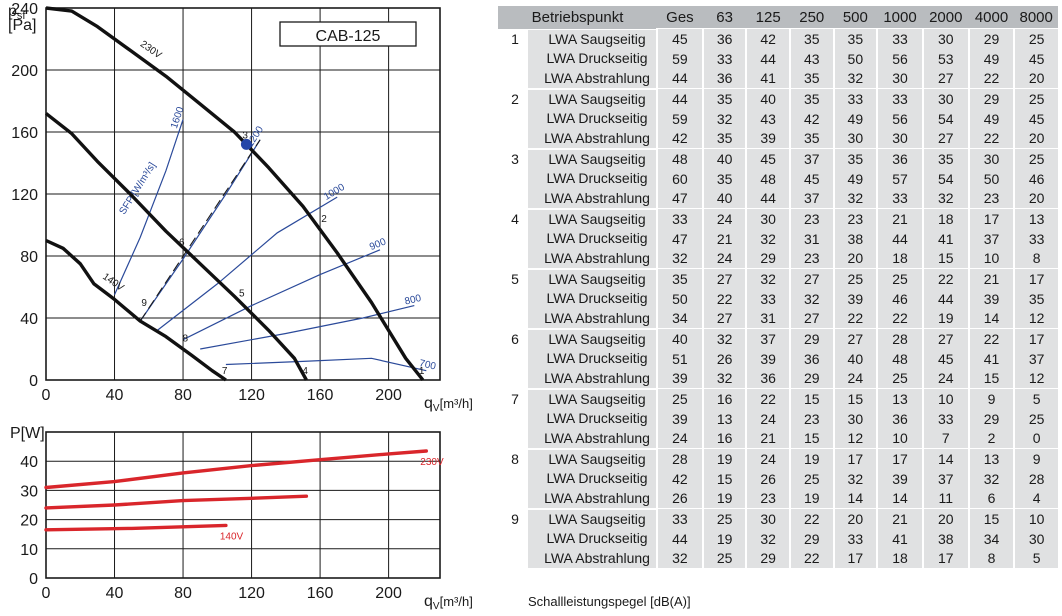  I want to click on value-cell: 15, so click(855, 398).